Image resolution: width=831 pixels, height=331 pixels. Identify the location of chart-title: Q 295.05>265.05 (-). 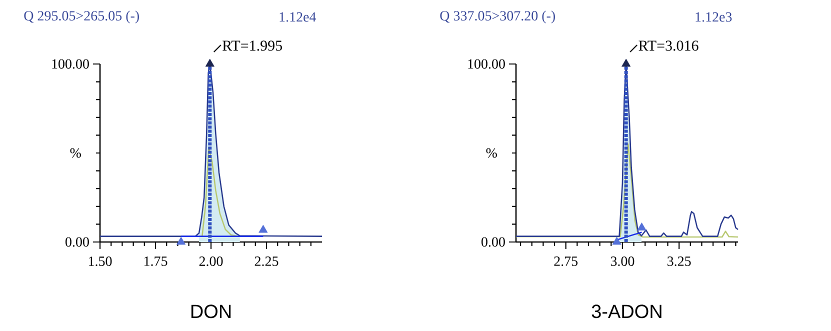
(81, 17).